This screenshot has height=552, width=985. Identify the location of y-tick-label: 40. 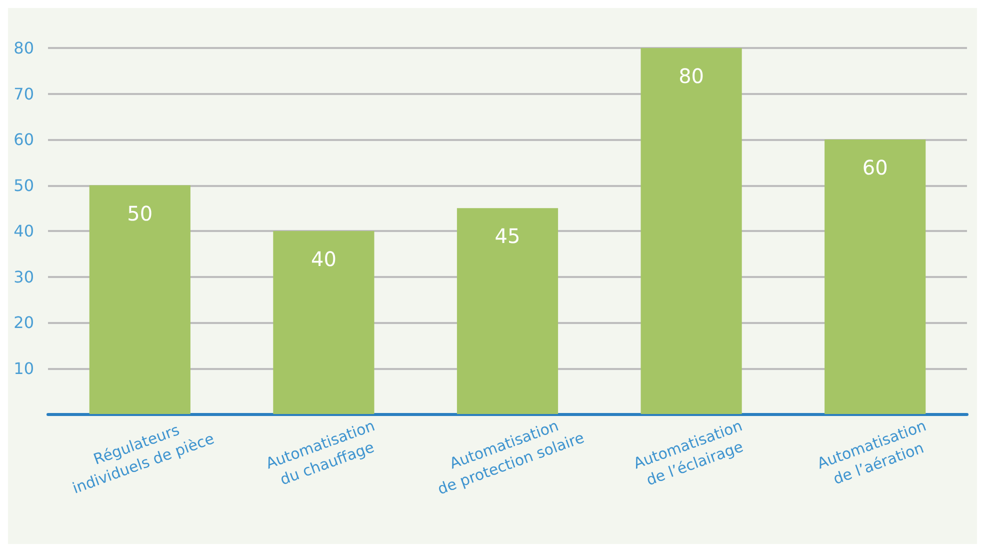
(24, 231).